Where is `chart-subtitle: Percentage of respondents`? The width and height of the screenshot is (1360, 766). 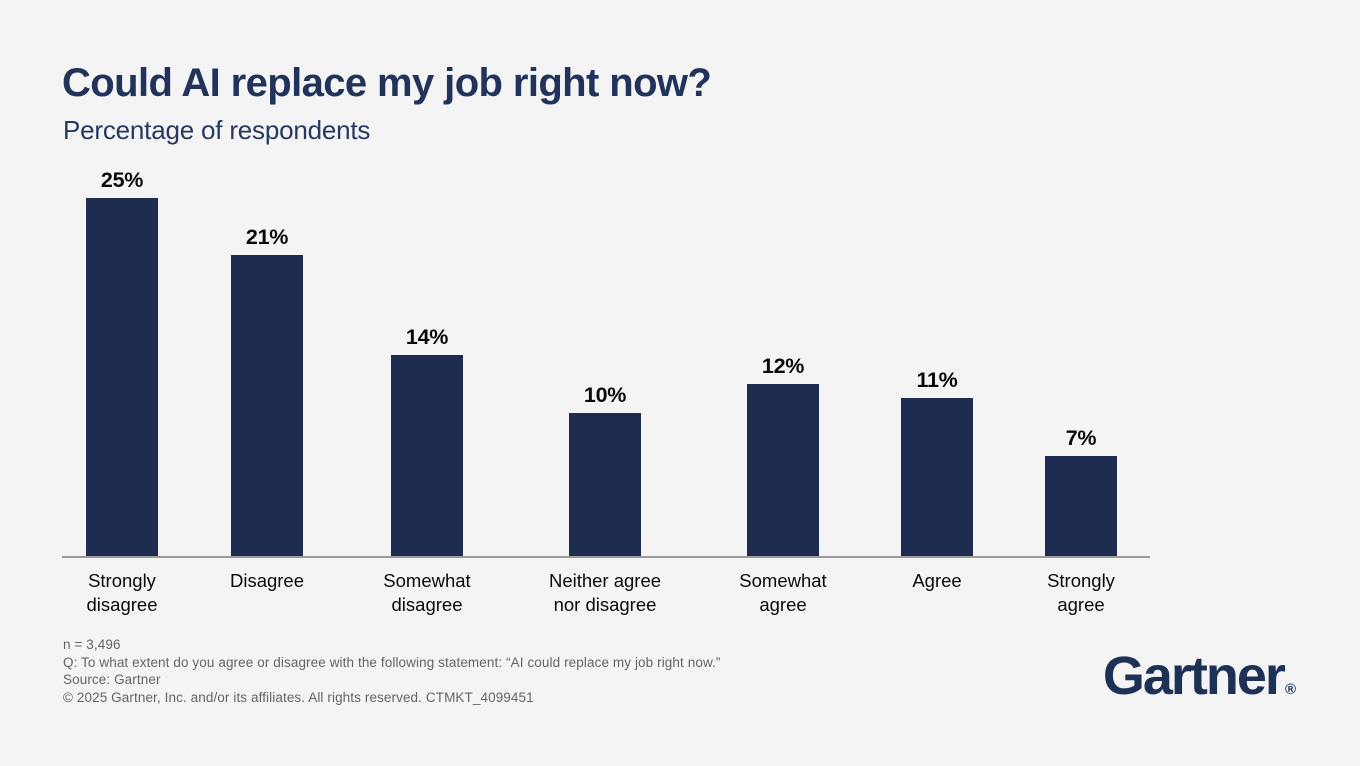 chart-subtitle: Percentage of respondents is located at coordinates (217, 130).